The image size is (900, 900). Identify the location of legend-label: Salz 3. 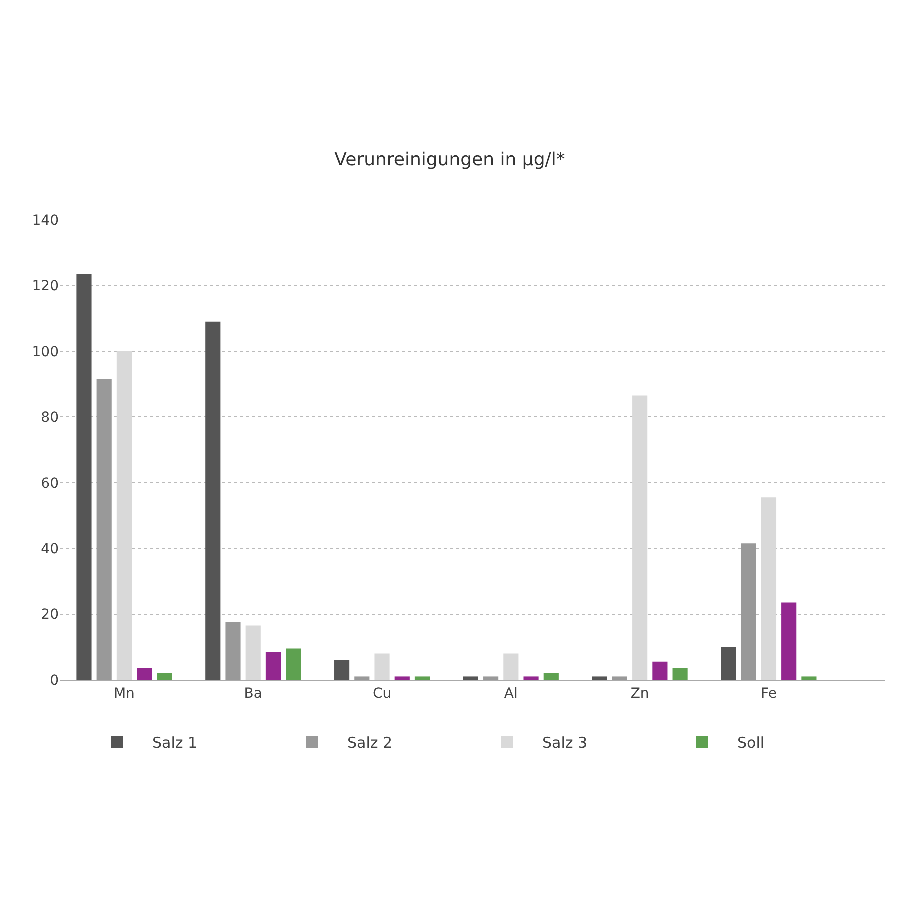
(565, 743).